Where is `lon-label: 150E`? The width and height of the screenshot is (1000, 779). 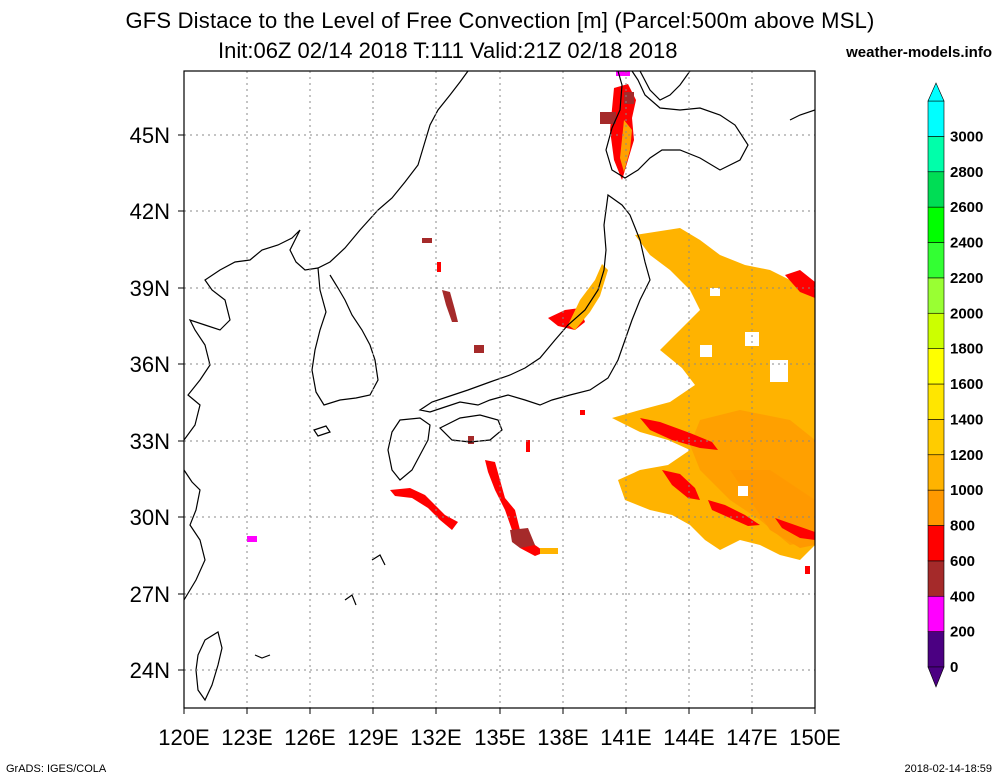 lon-label: 150E is located at coordinates (814, 737).